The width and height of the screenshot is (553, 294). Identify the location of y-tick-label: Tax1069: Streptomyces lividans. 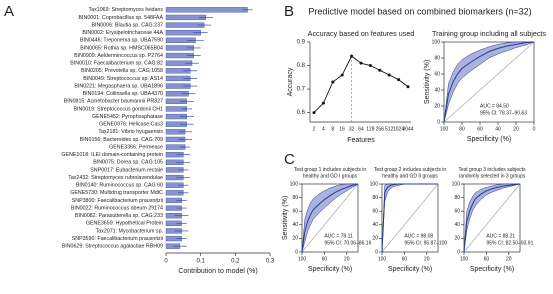
(126, 10).